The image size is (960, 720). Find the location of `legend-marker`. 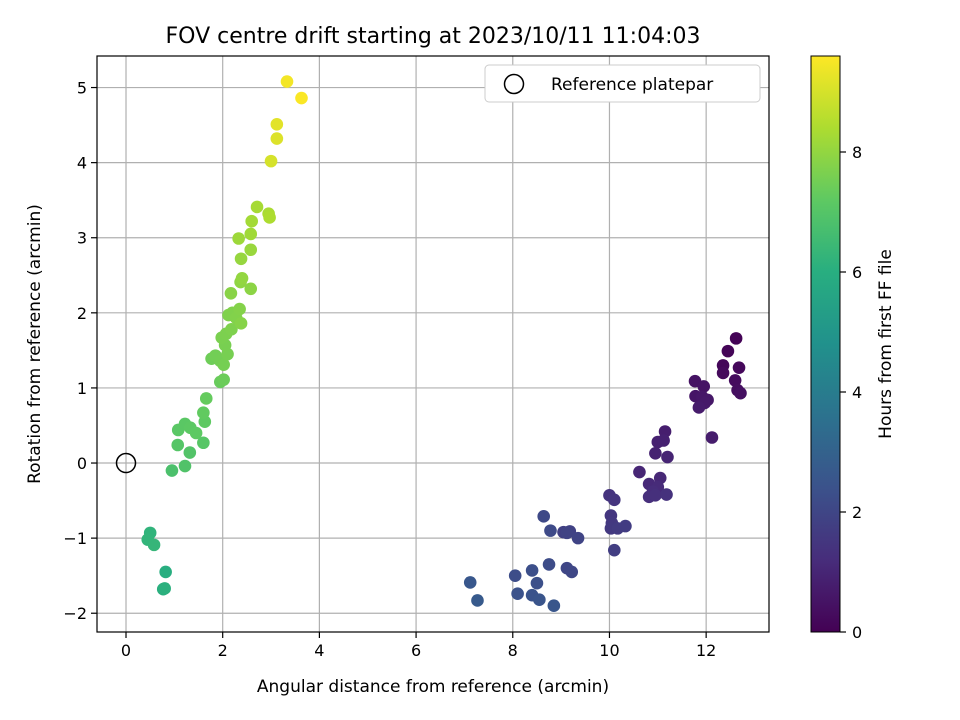

legend-marker is located at coordinates (514, 84).